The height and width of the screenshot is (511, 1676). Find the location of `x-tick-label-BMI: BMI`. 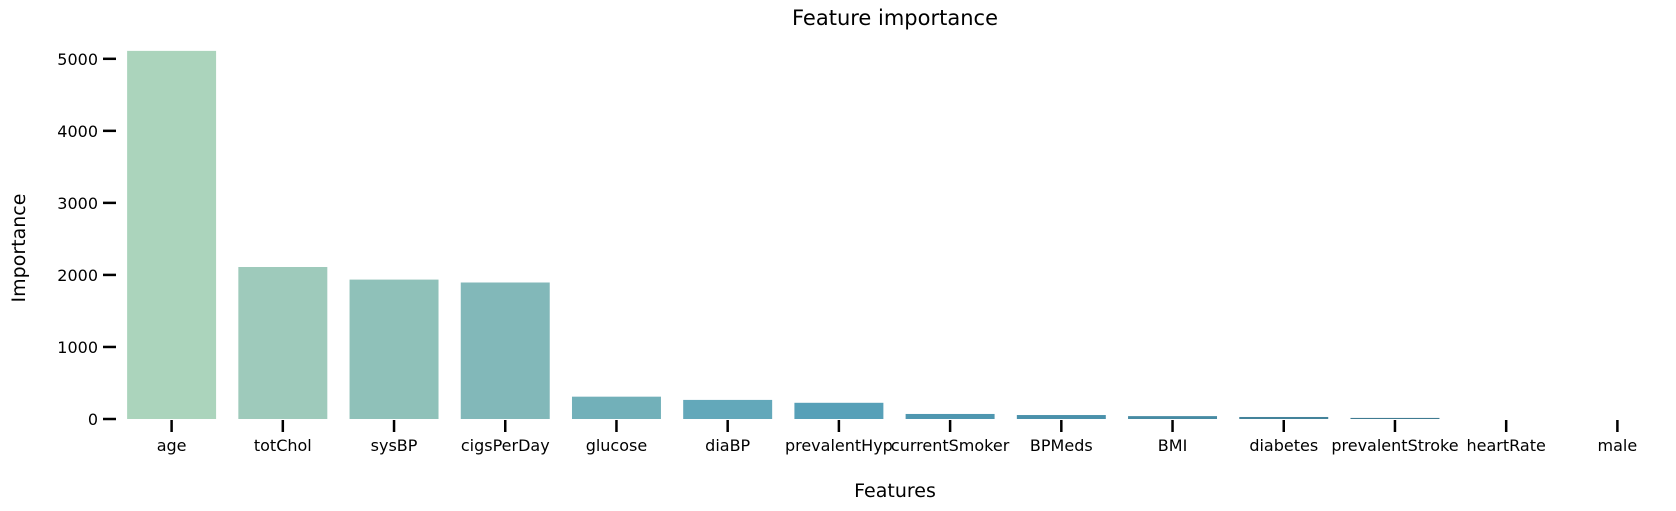

x-tick-label-BMI: BMI is located at coordinates (1173, 445).